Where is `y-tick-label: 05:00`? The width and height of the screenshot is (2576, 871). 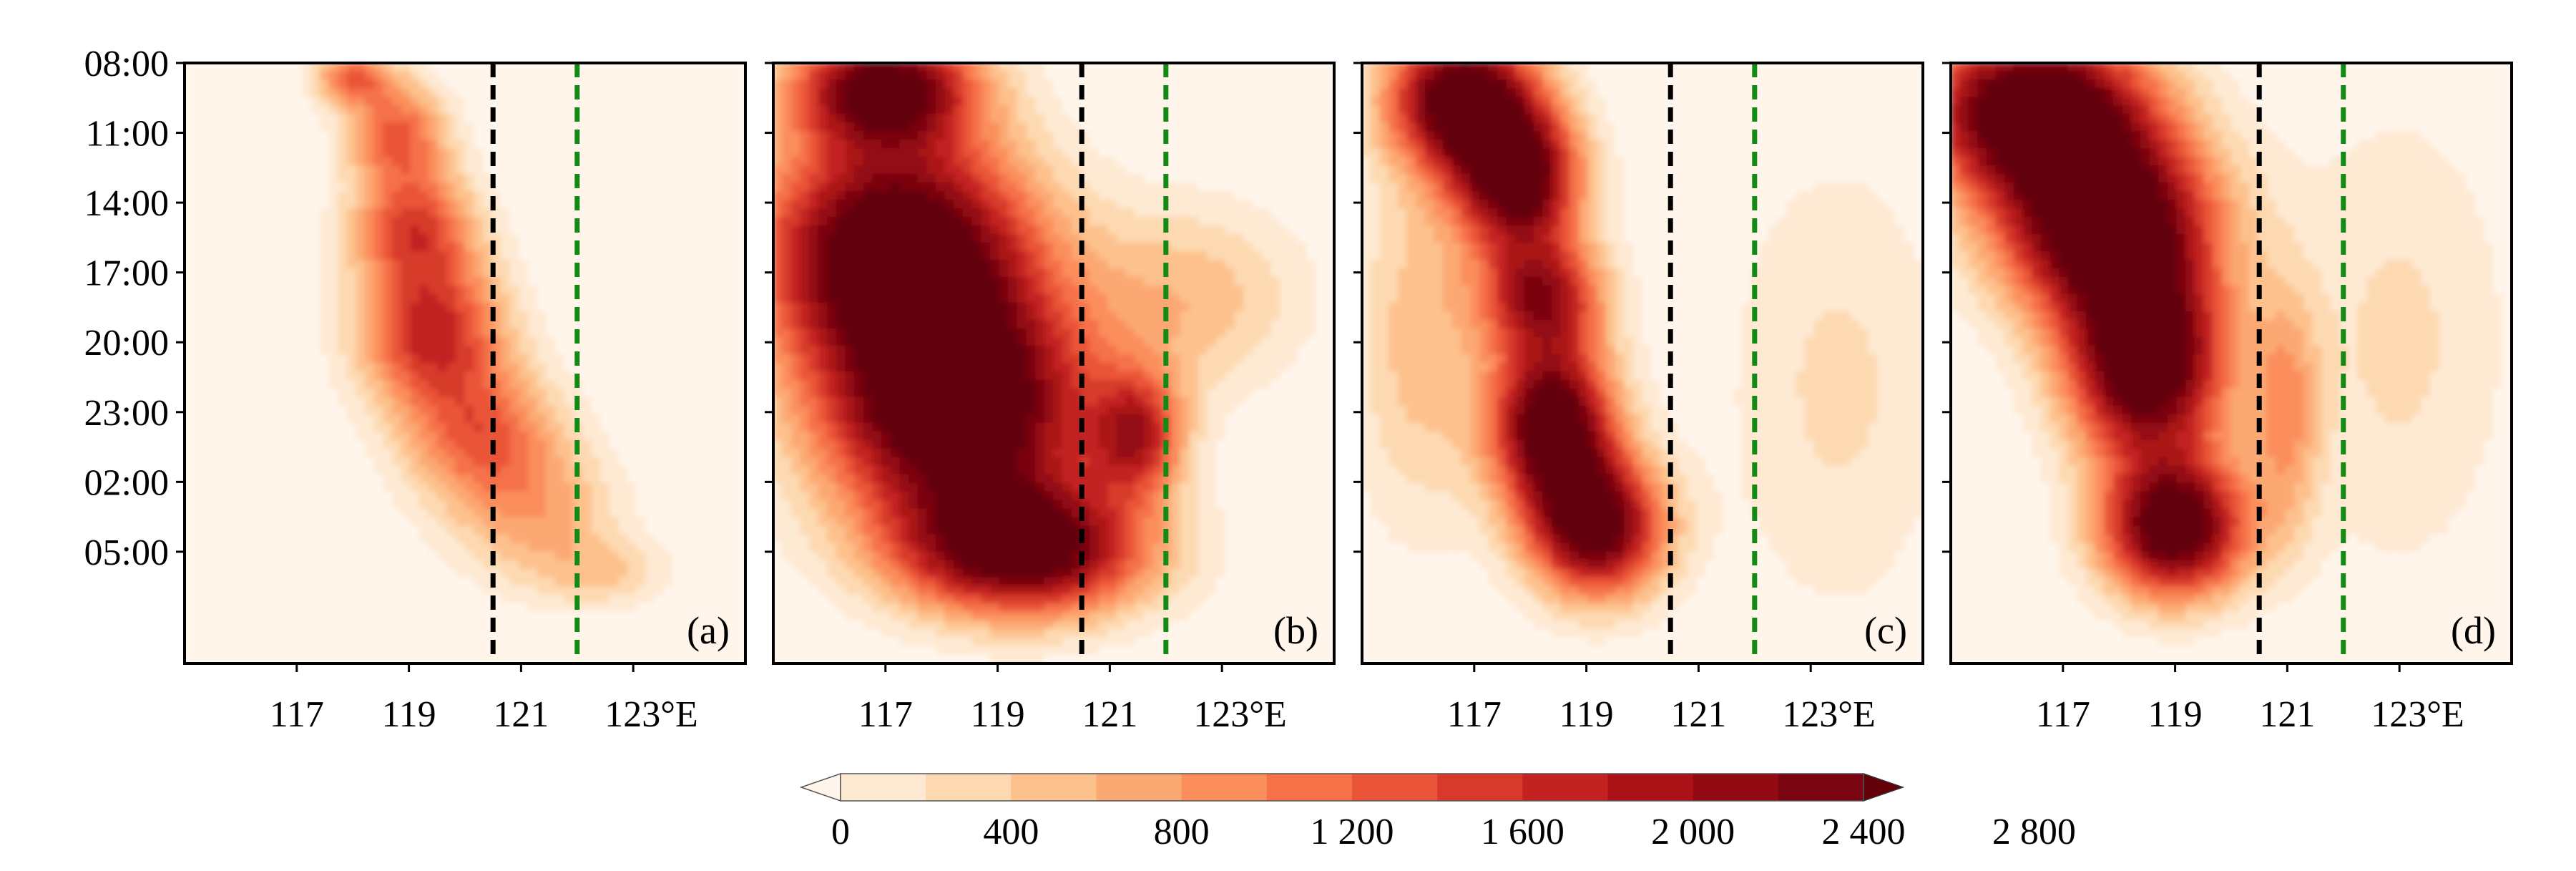
y-tick-label: 05:00 is located at coordinates (126, 552).